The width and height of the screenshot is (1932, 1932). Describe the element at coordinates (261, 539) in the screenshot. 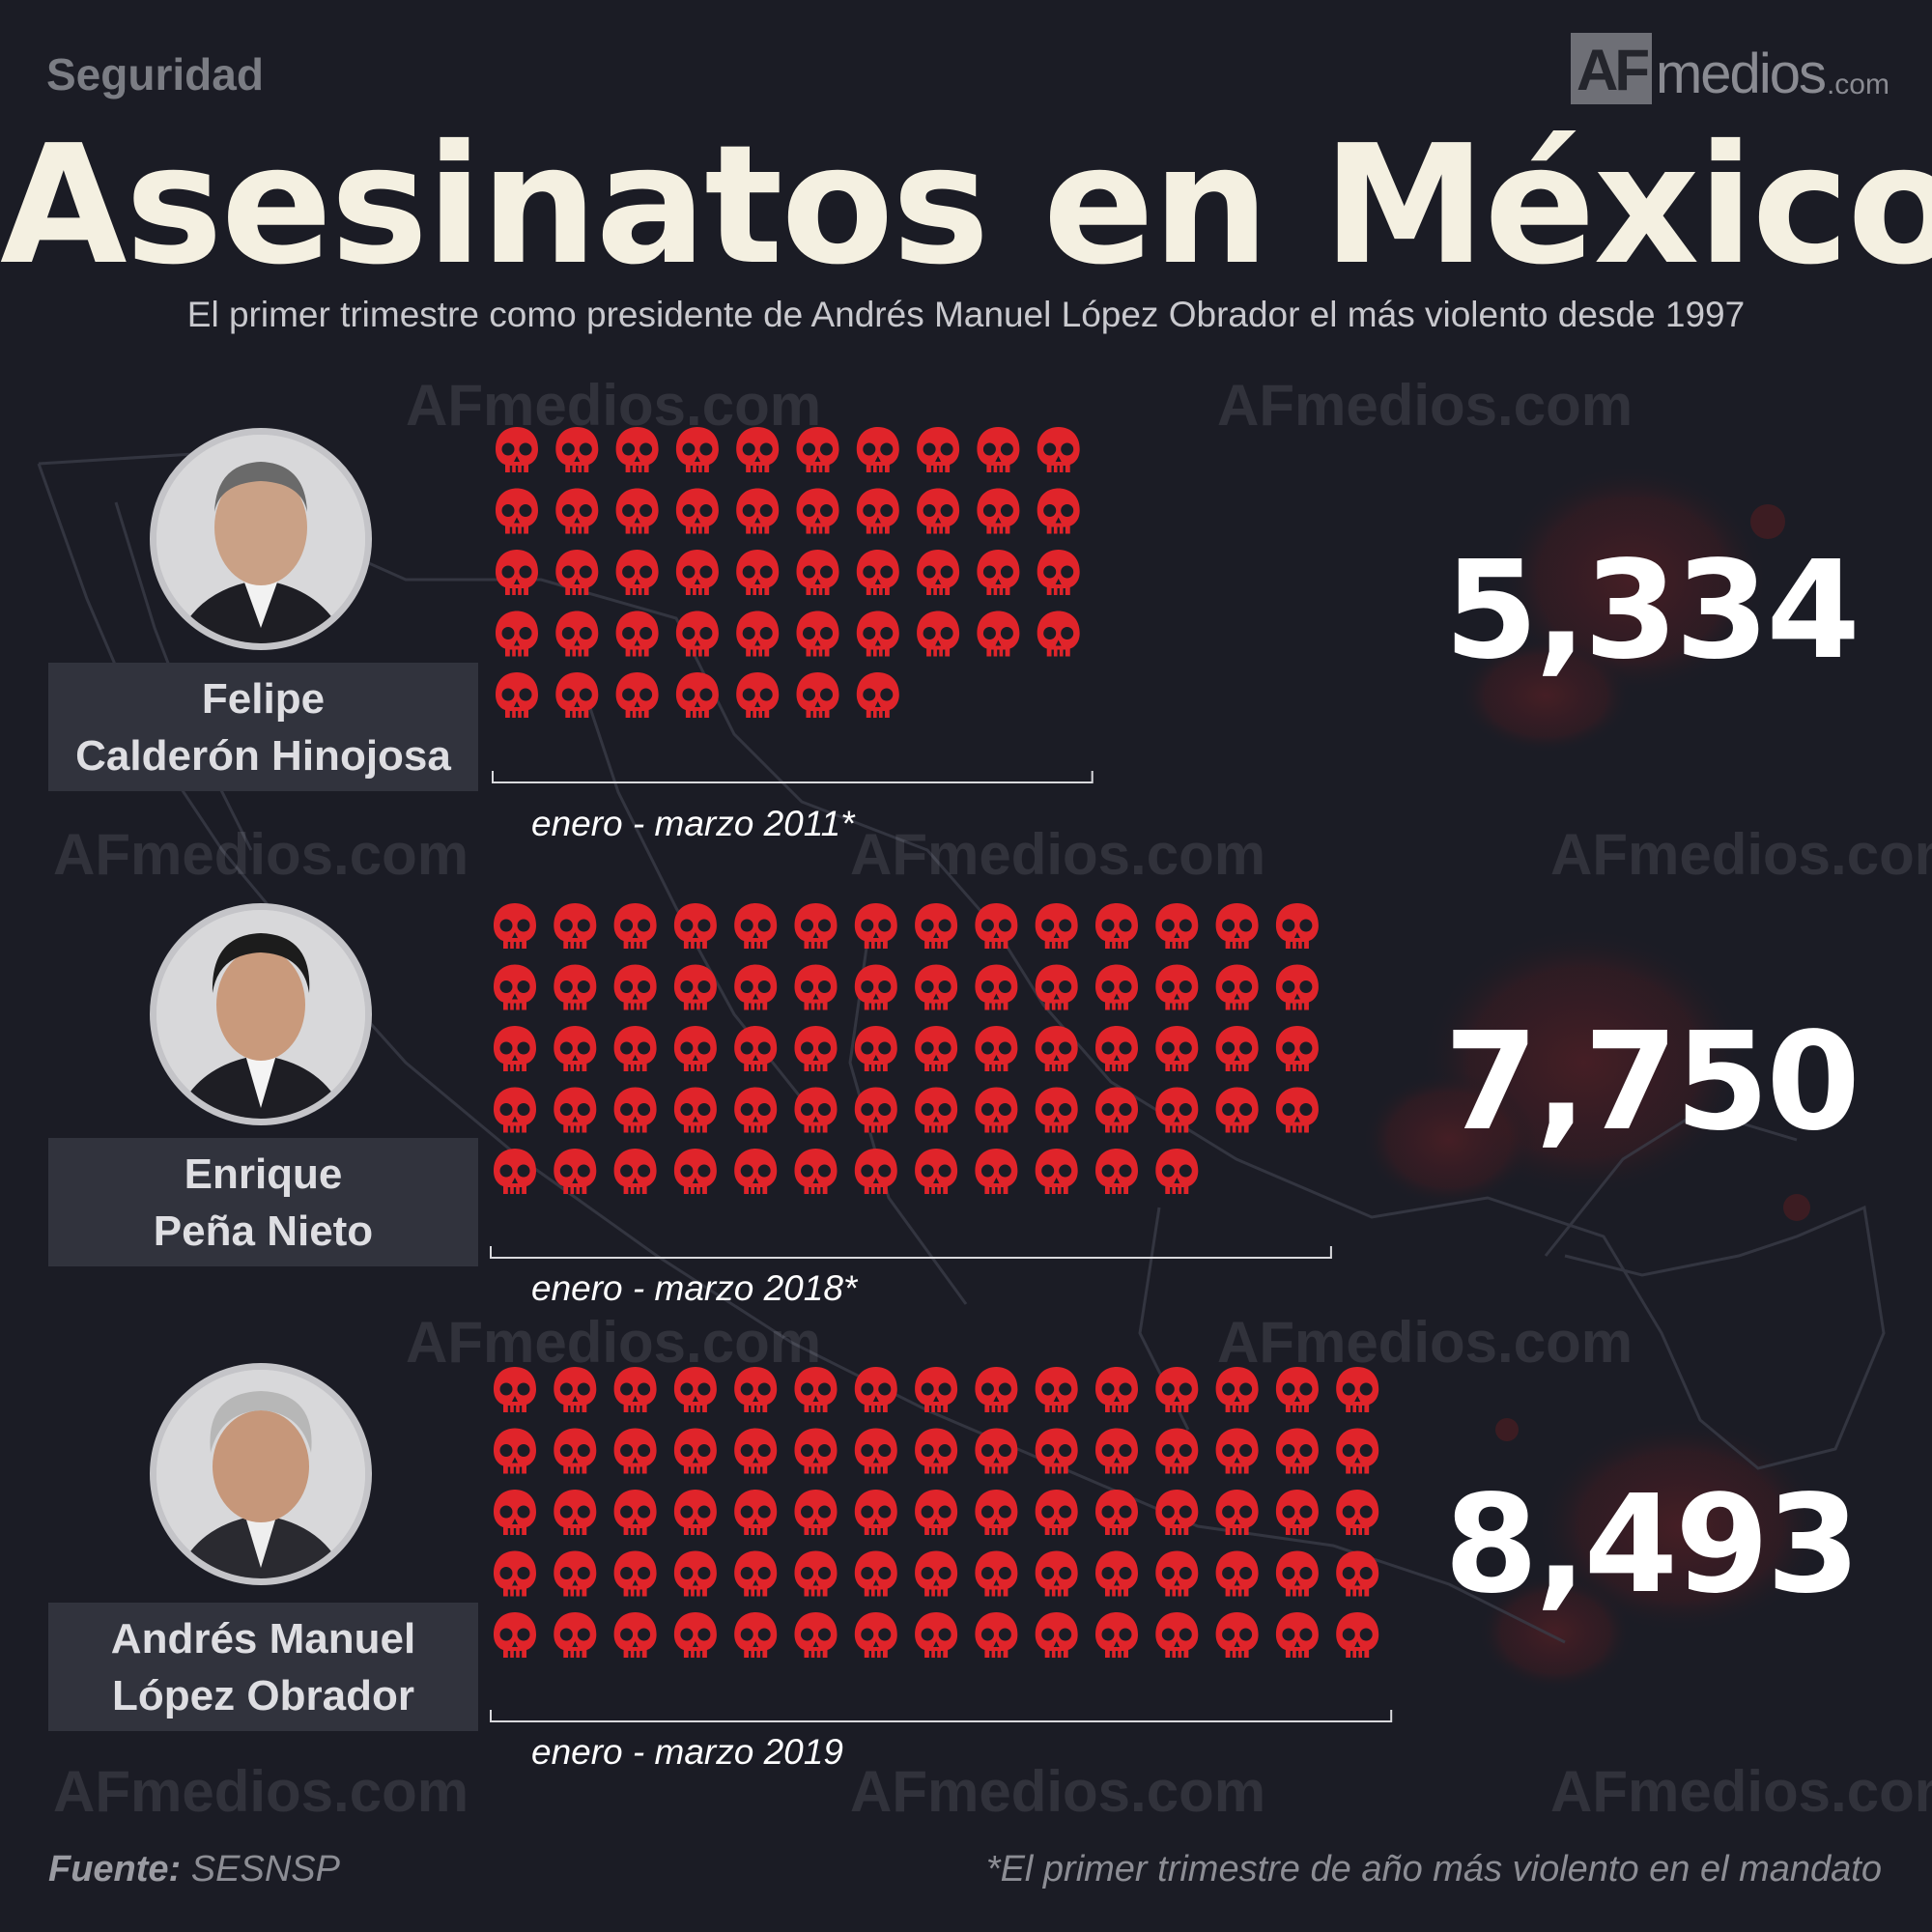

I see `avatar-calderon` at that location.